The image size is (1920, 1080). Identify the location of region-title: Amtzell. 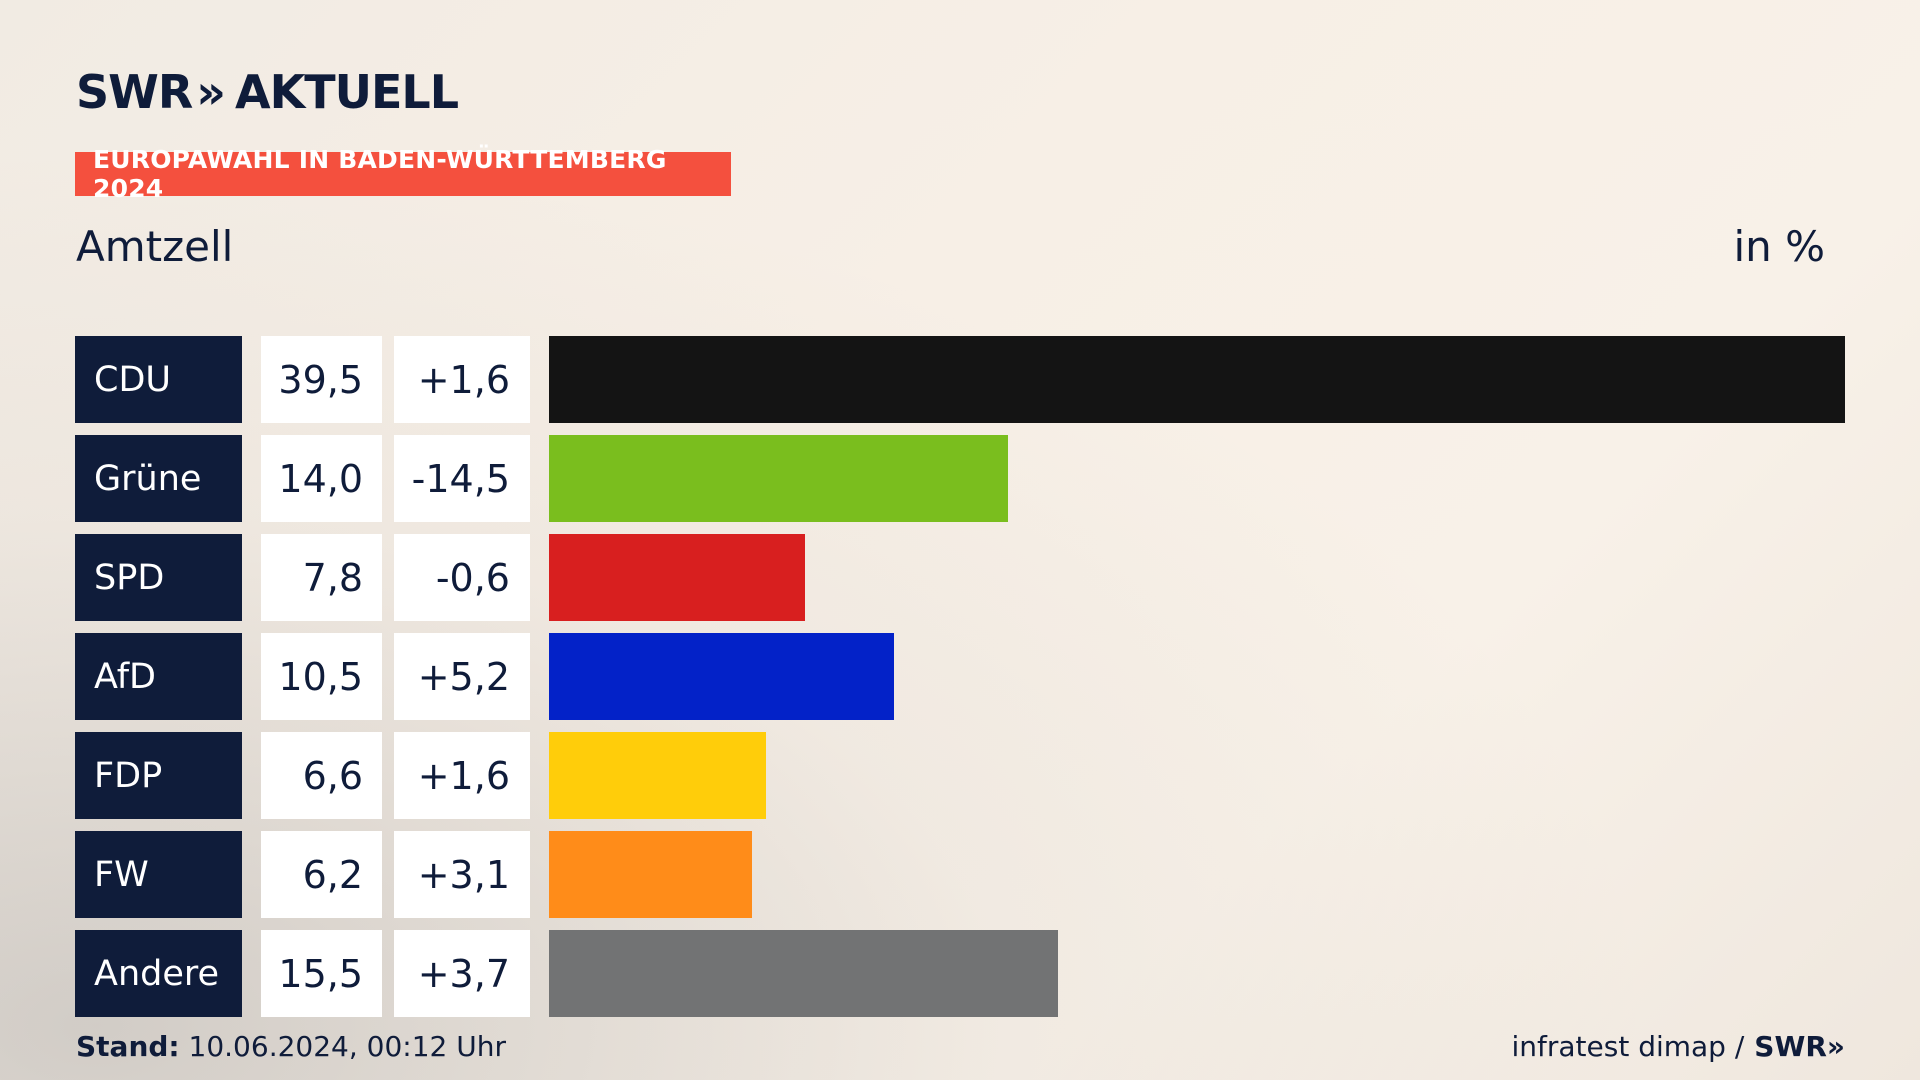
(155, 246).